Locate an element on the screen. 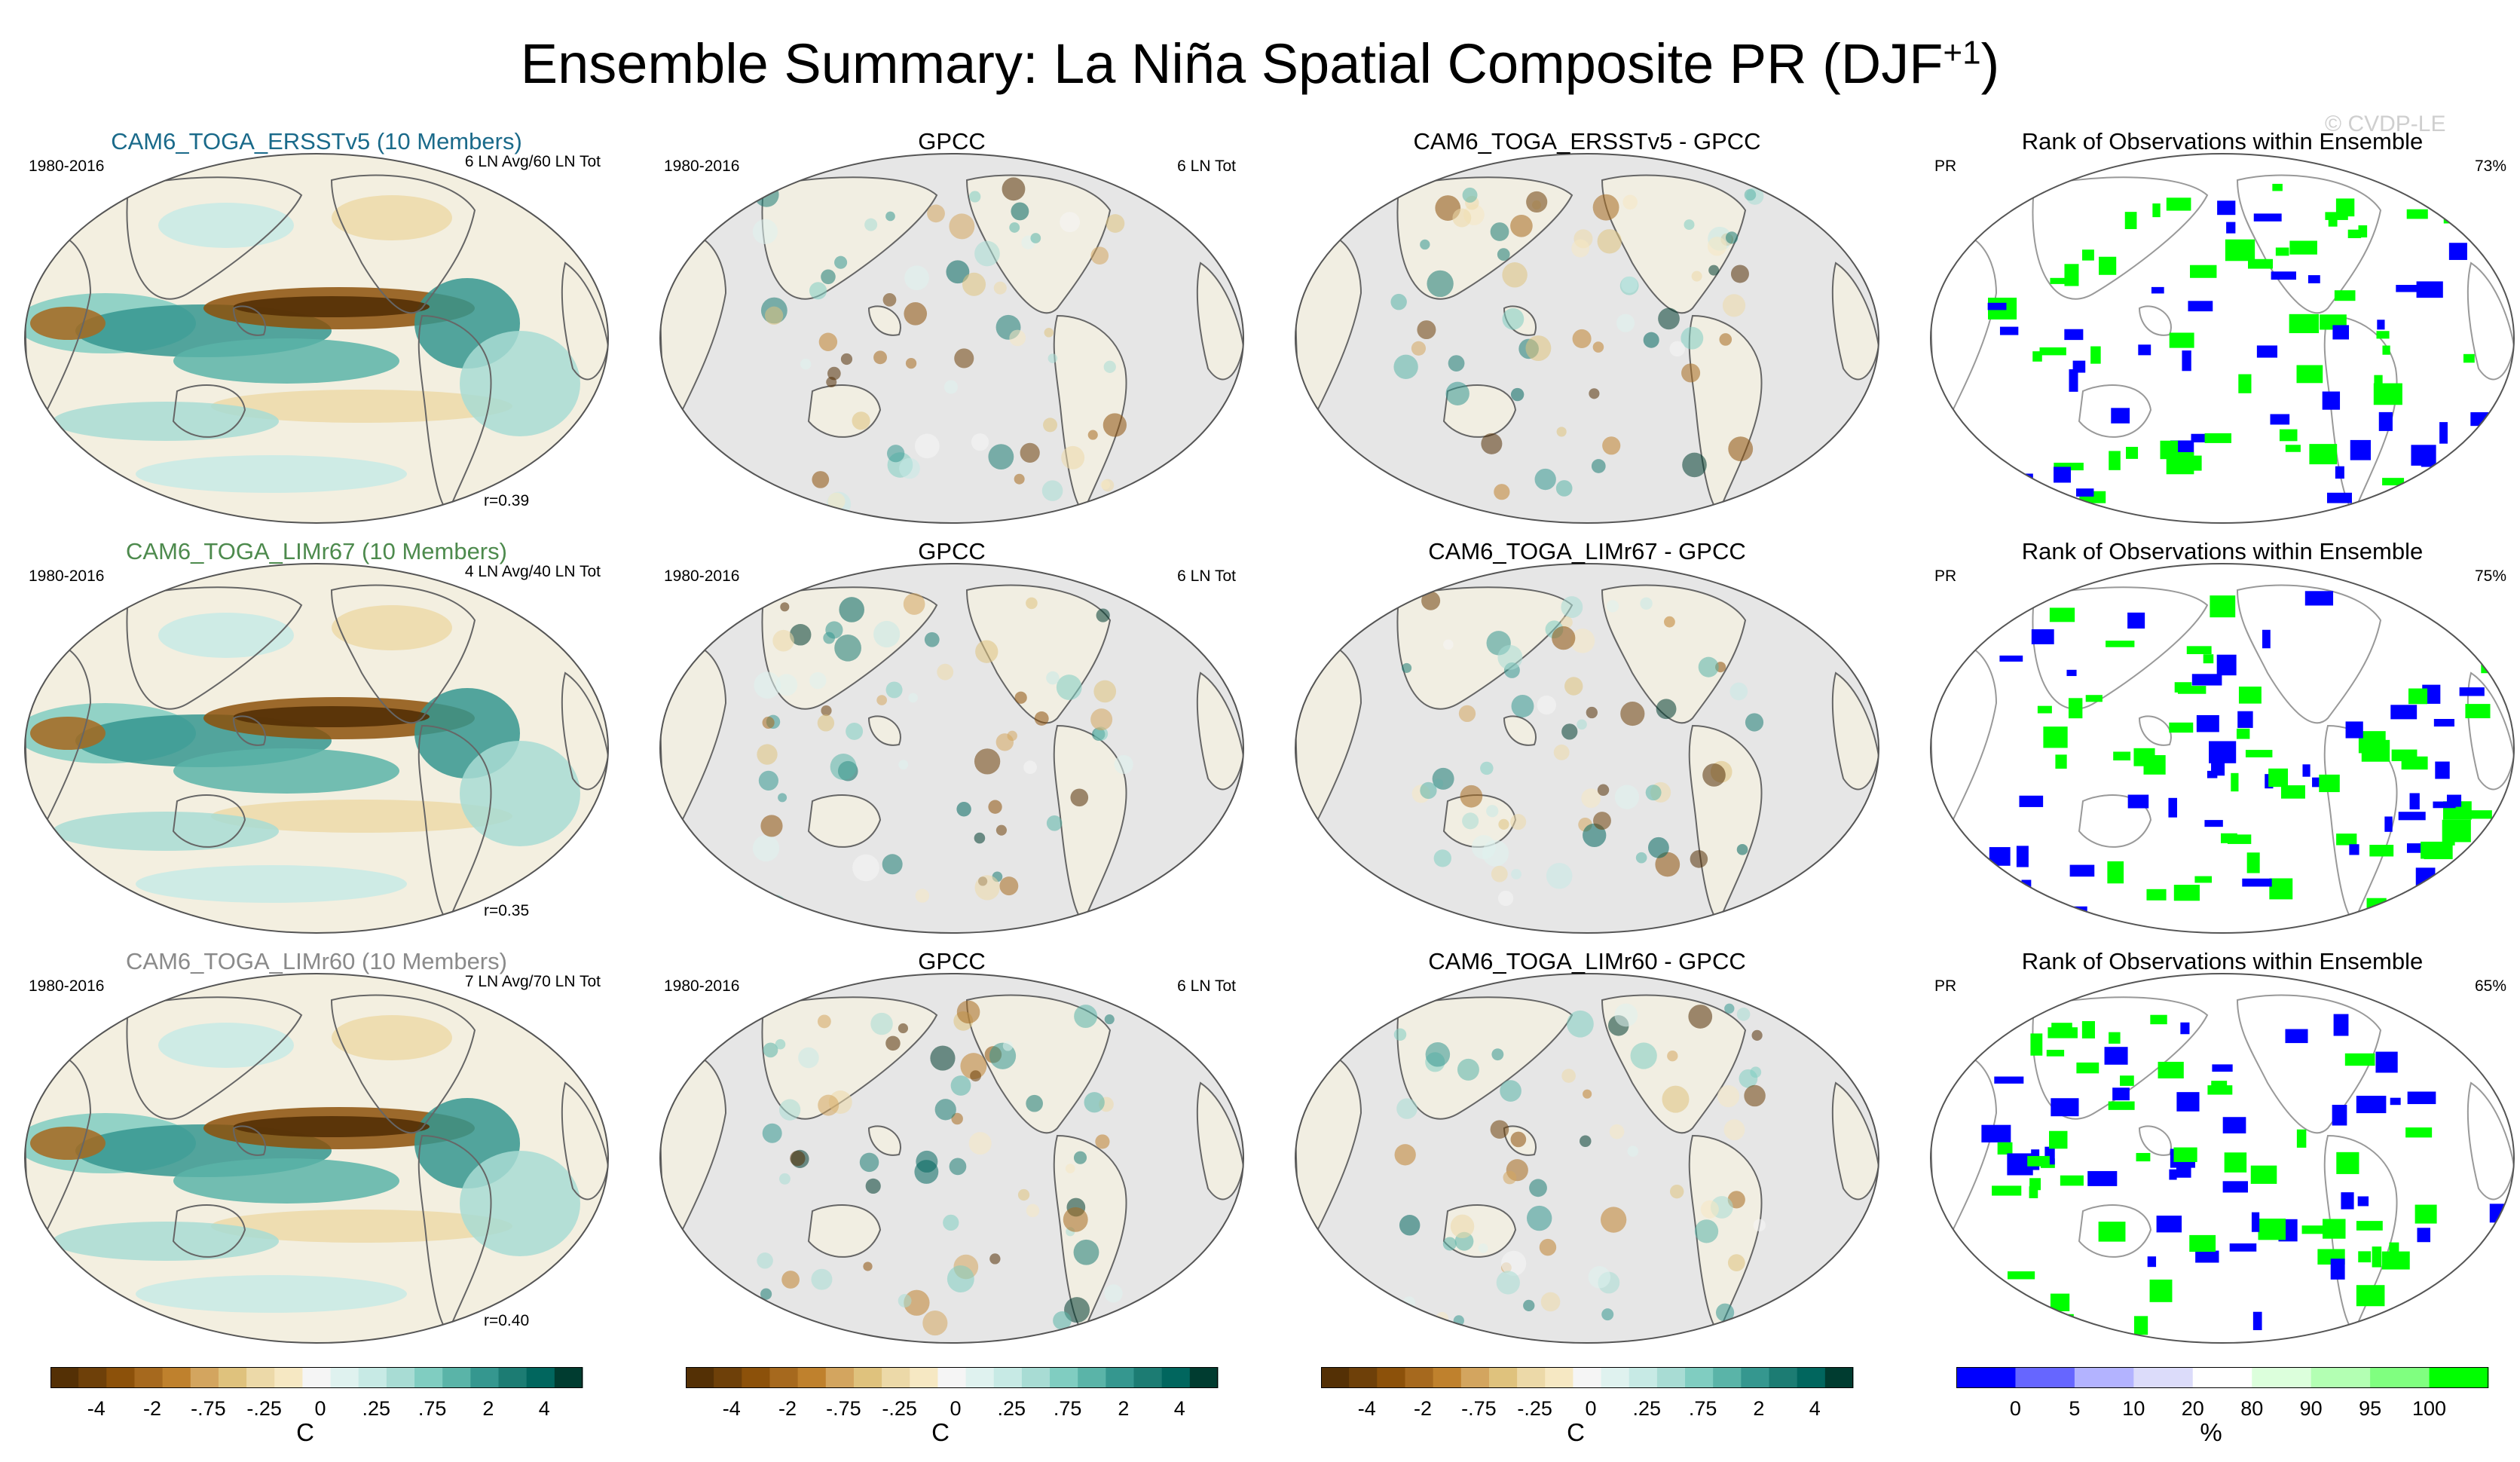 The image size is (2520, 1462). colorbar-frame is located at coordinates (316, 1377).